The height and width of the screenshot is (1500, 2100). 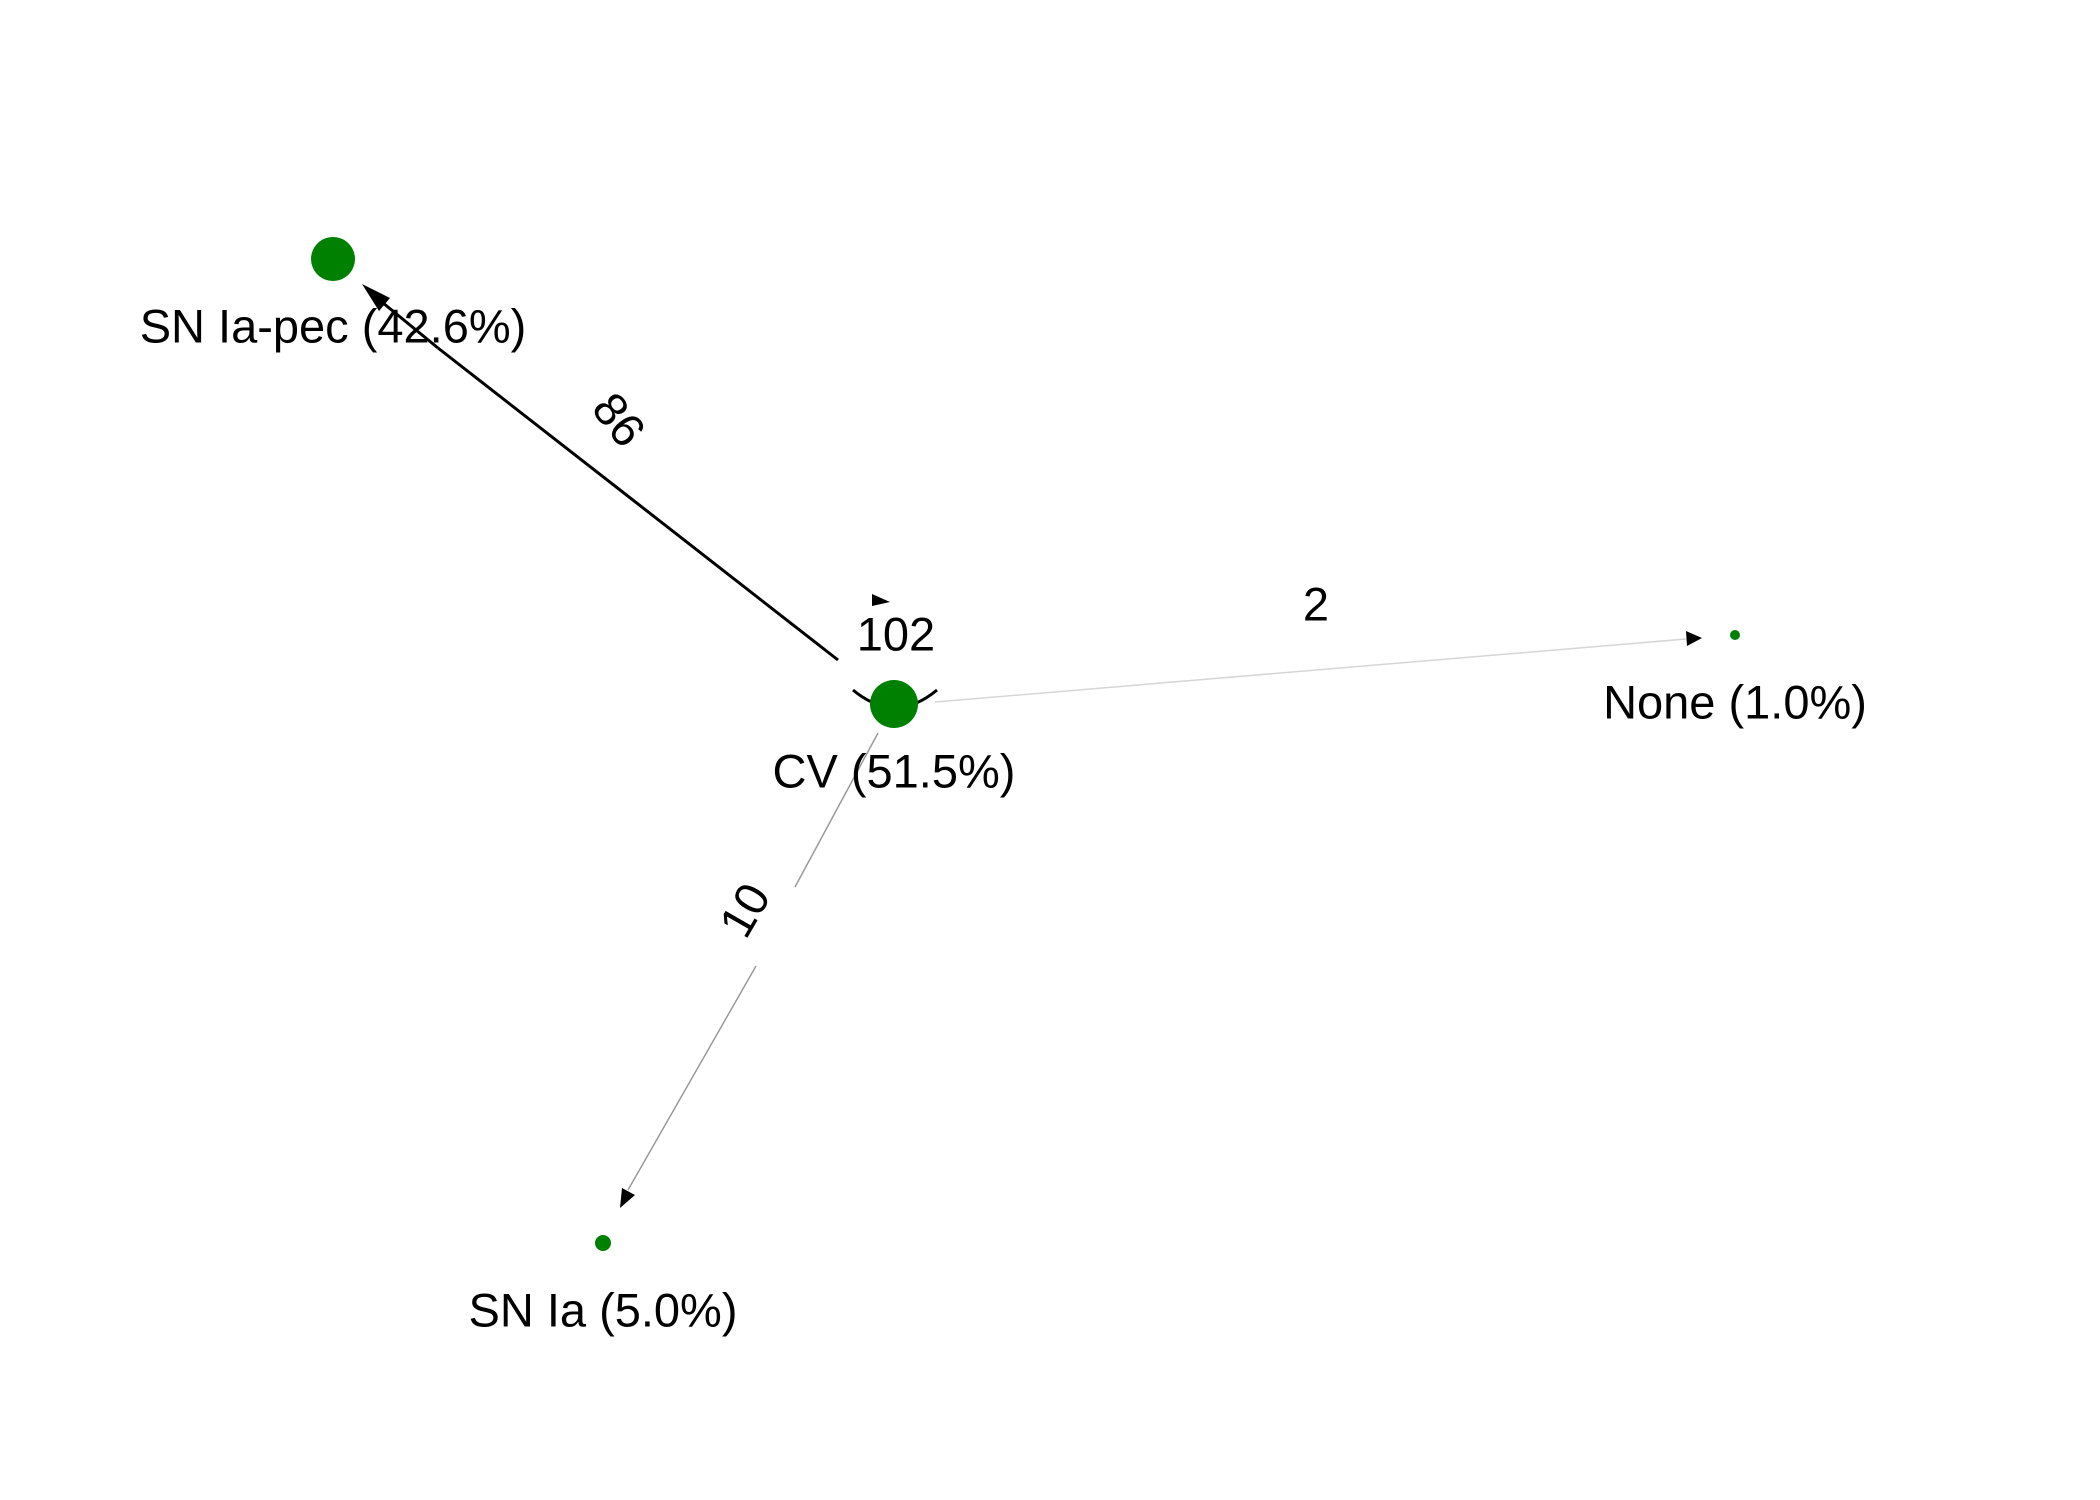 I want to click on edge-cv-none: 2, so click(x=1318, y=640).